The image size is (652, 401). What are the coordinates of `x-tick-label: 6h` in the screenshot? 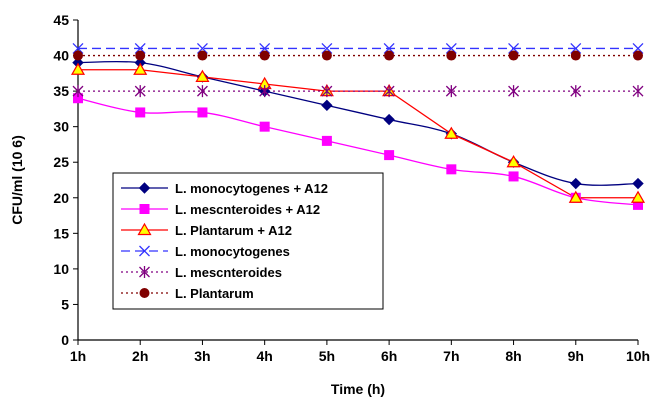 It's located at (389, 356).